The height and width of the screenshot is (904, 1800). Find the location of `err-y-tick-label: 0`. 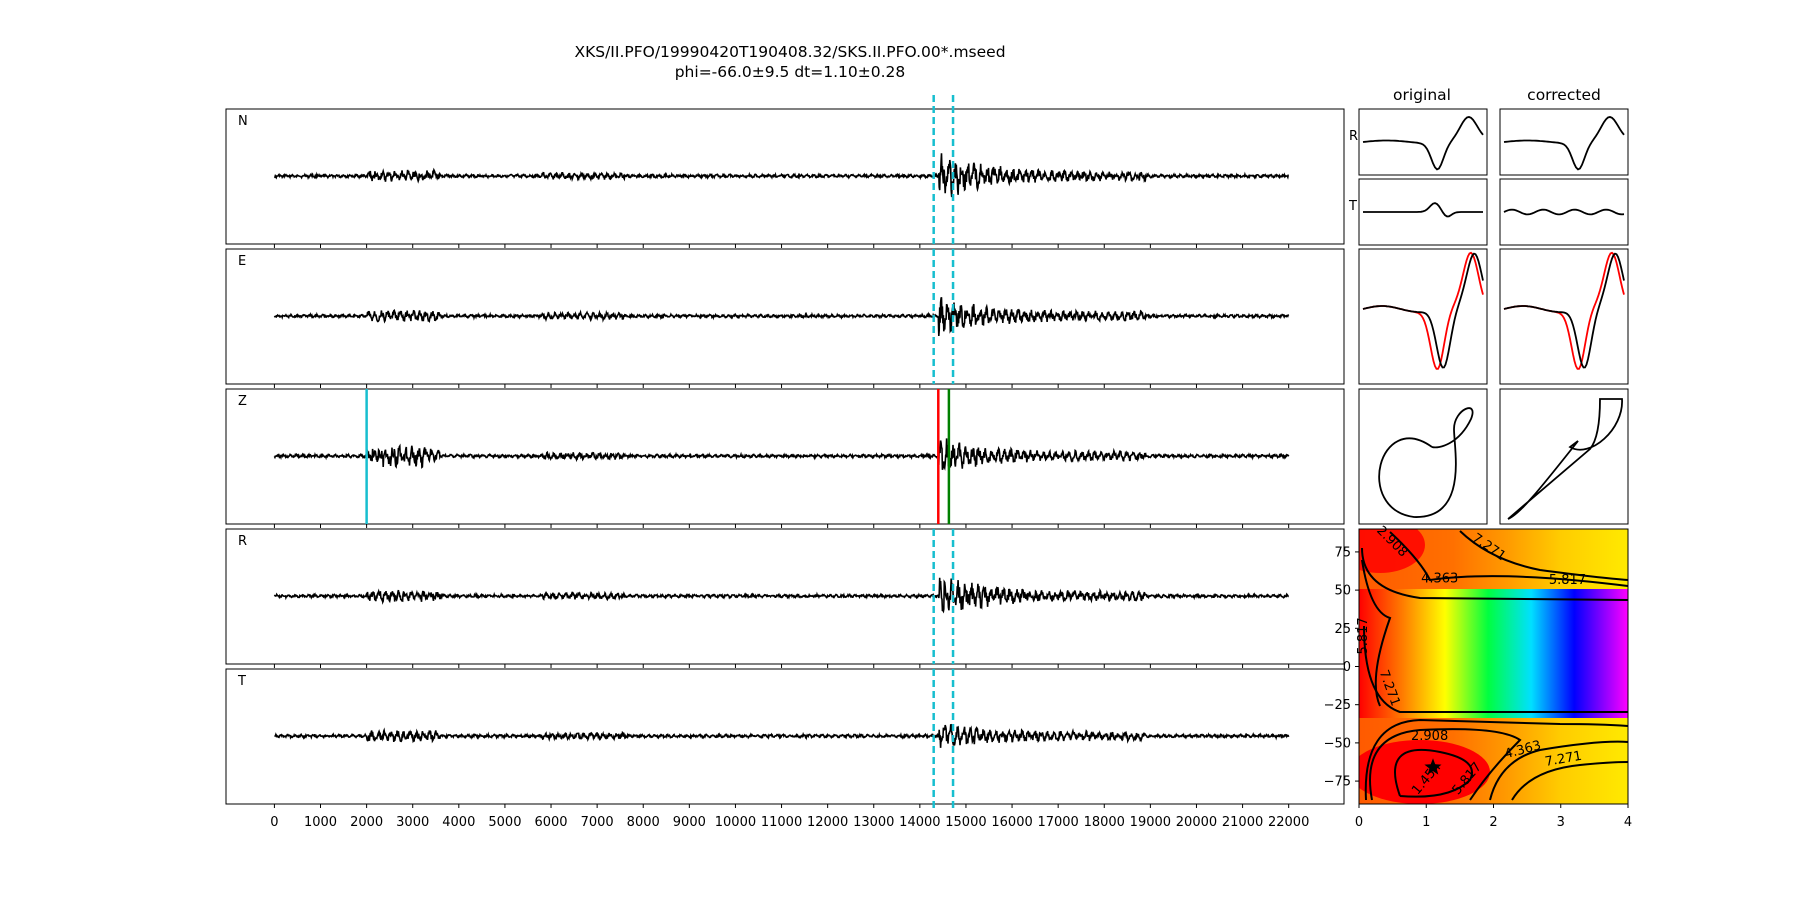

err-y-tick-label: 0 is located at coordinates (1347, 667).